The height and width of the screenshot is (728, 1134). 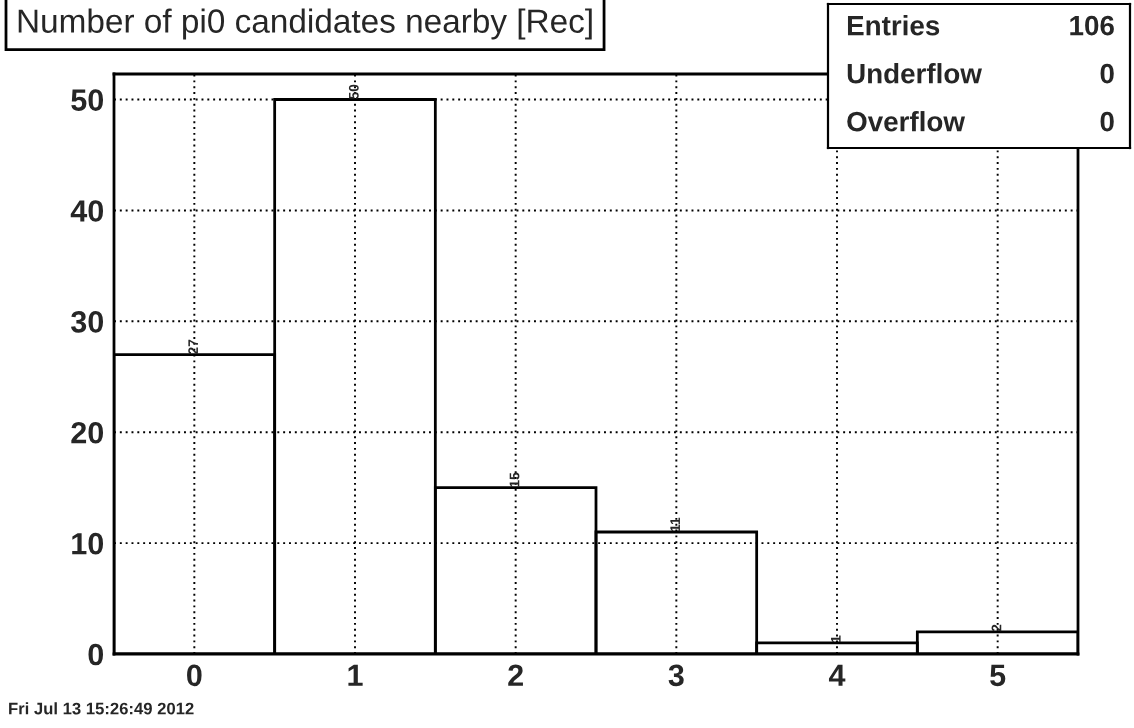 I want to click on x-tick-label: 2, so click(x=515, y=675).